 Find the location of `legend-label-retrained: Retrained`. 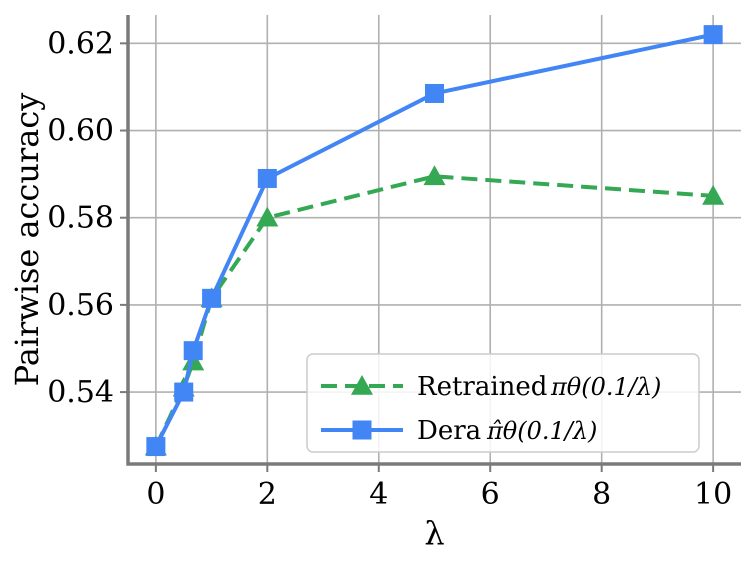

legend-label-retrained: Retrained is located at coordinates (482, 387).